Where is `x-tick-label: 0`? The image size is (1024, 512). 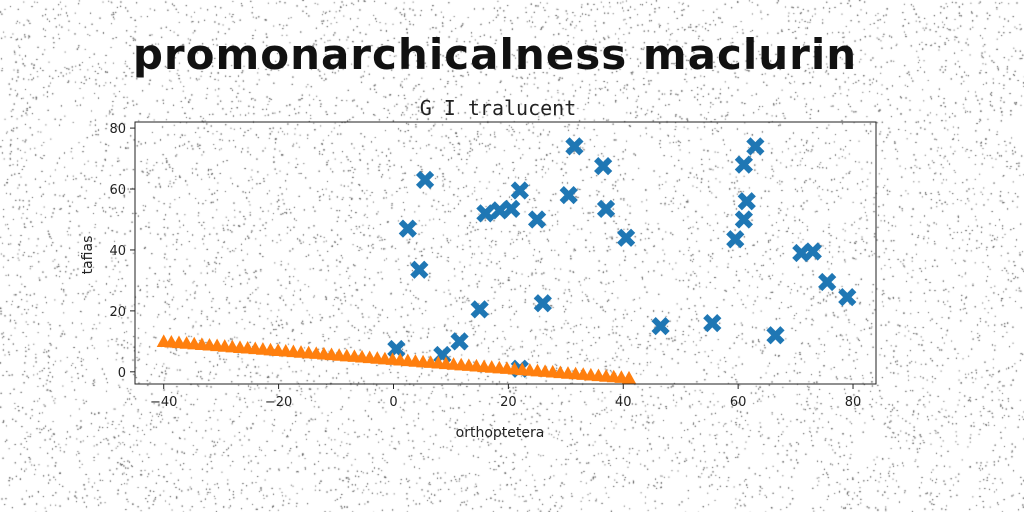 x-tick-label: 0 is located at coordinates (393, 402).